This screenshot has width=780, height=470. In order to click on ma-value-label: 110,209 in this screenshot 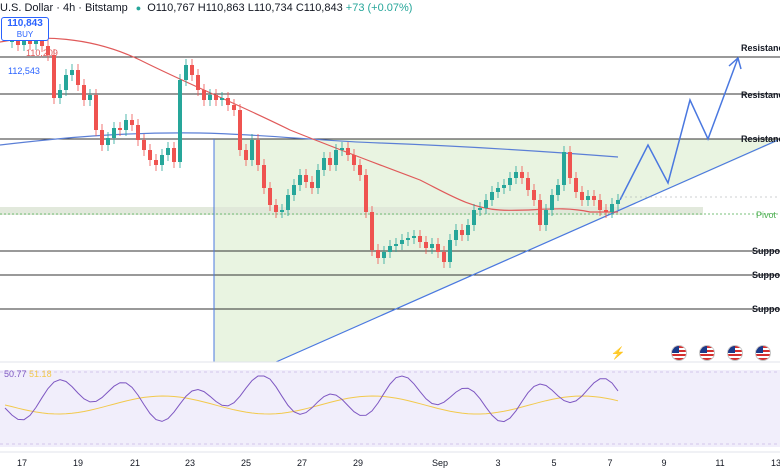, I will do `click(42, 53)`.